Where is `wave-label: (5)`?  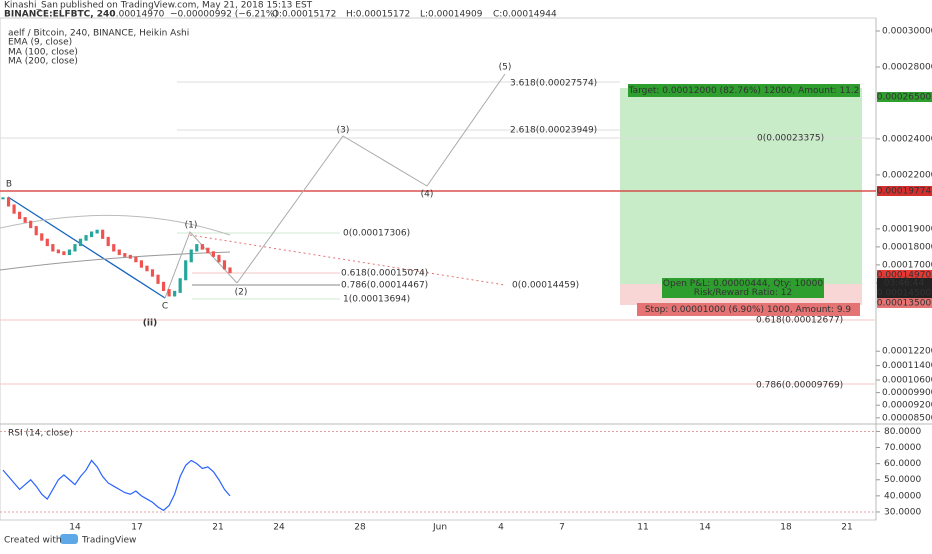
wave-label: (5) is located at coordinates (505, 68).